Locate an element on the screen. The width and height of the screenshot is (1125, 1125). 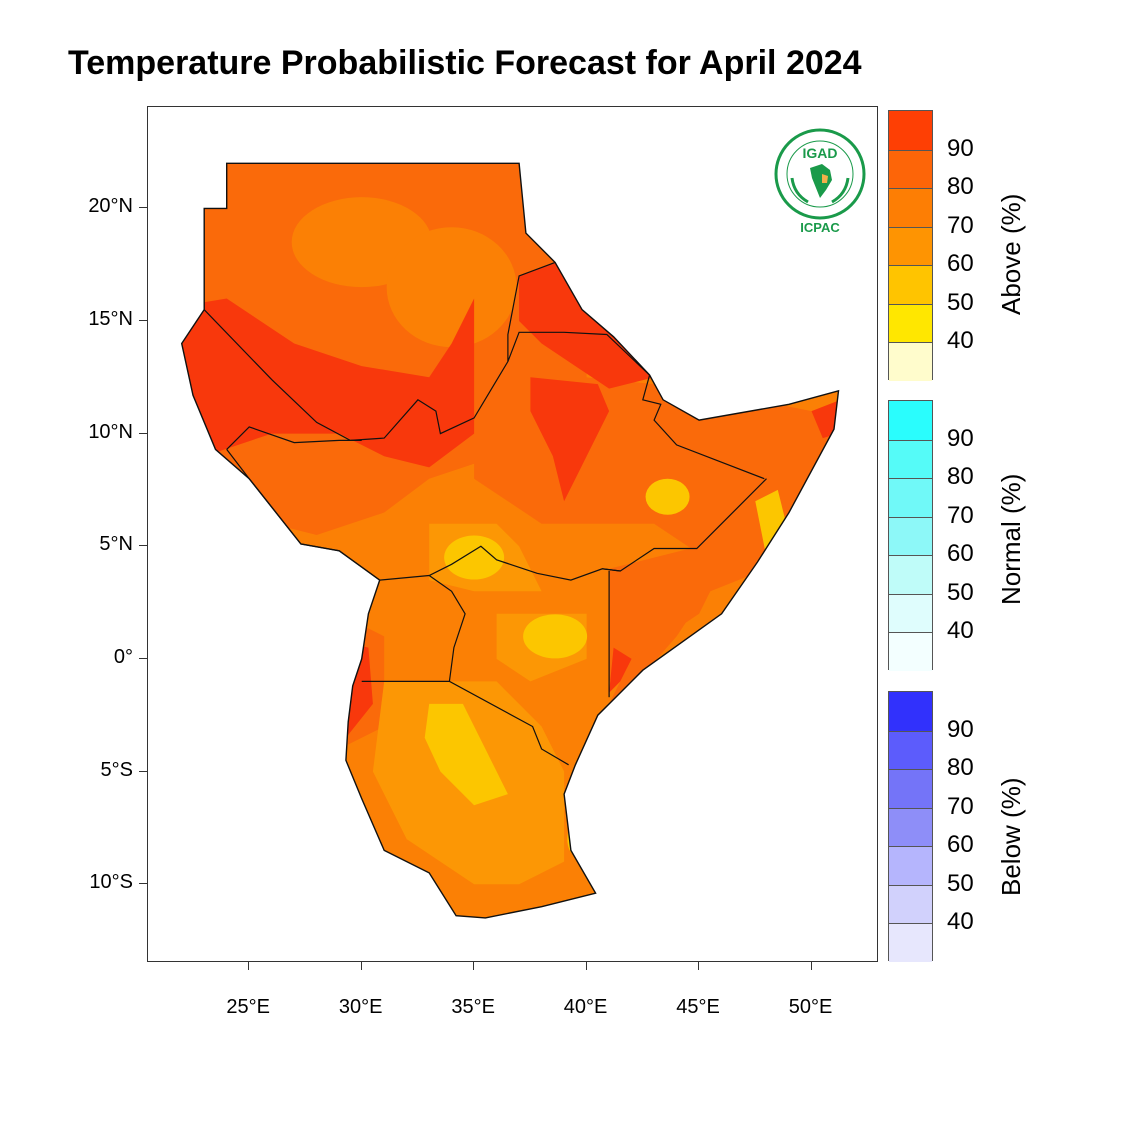
lon-tick-label: 25°E is located at coordinates (248, 1007).